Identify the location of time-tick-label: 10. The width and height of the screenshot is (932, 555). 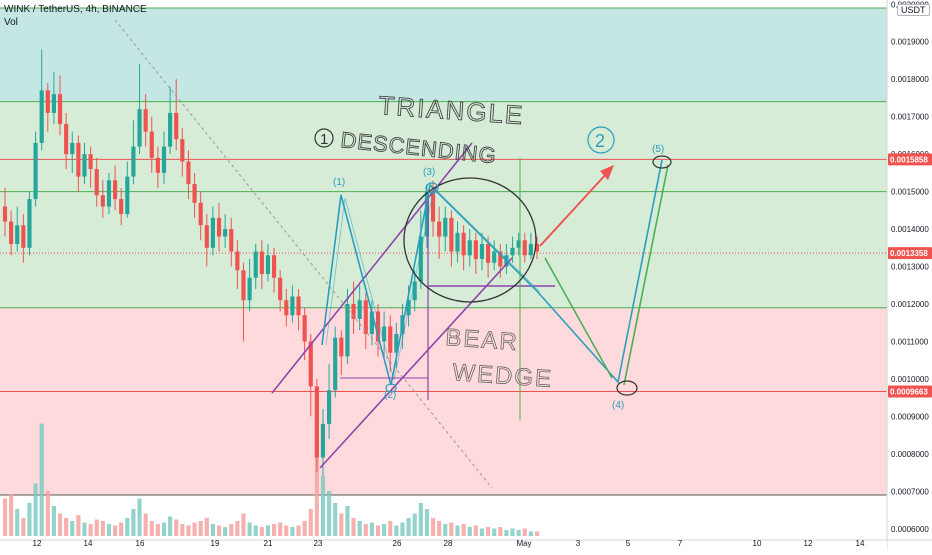
(757, 543).